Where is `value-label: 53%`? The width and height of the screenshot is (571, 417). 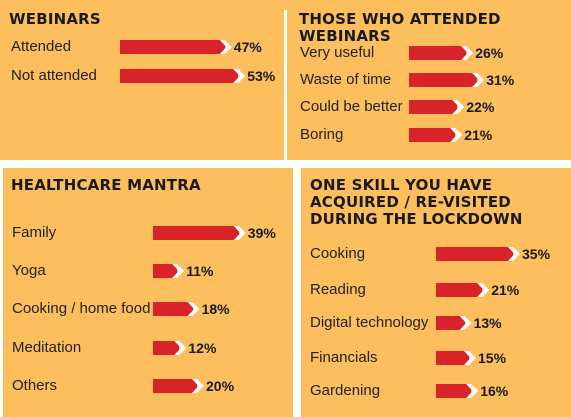 value-label: 53% is located at coordinates (261, 76).